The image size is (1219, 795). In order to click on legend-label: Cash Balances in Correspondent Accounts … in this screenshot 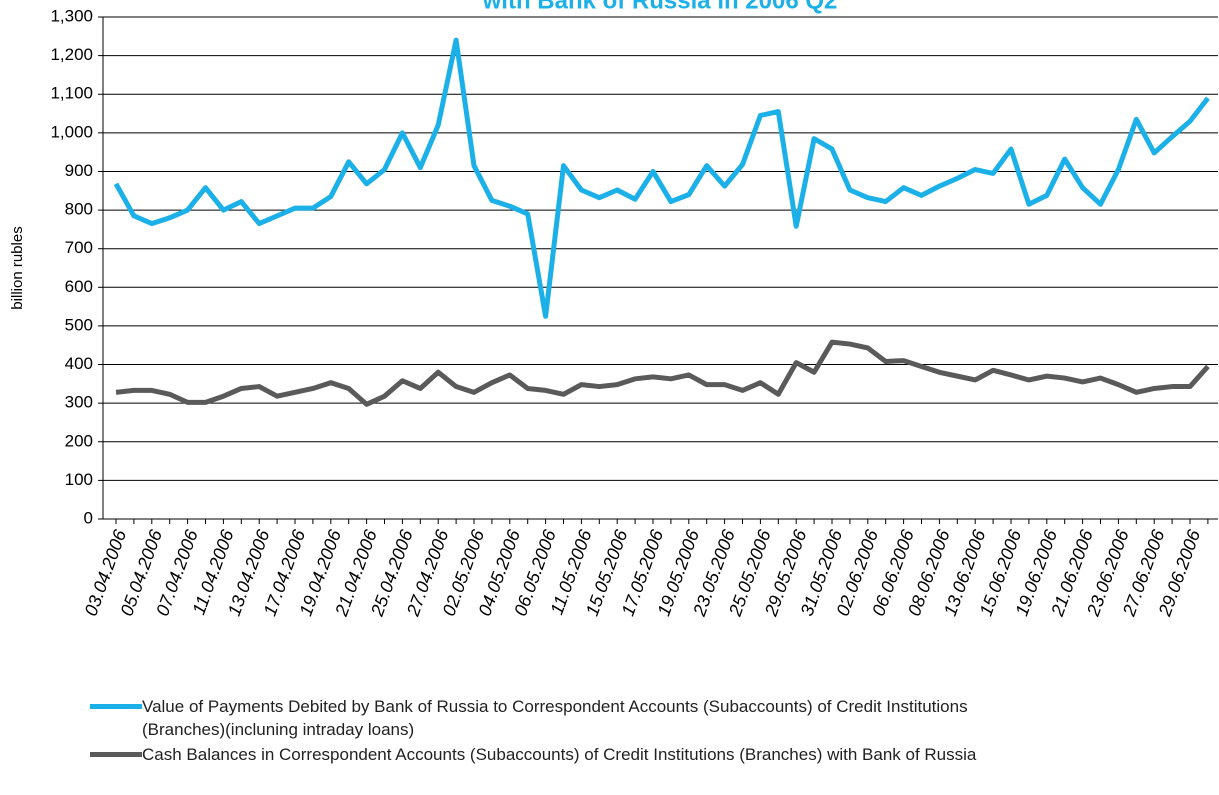, I will do `click(559, 754)`.